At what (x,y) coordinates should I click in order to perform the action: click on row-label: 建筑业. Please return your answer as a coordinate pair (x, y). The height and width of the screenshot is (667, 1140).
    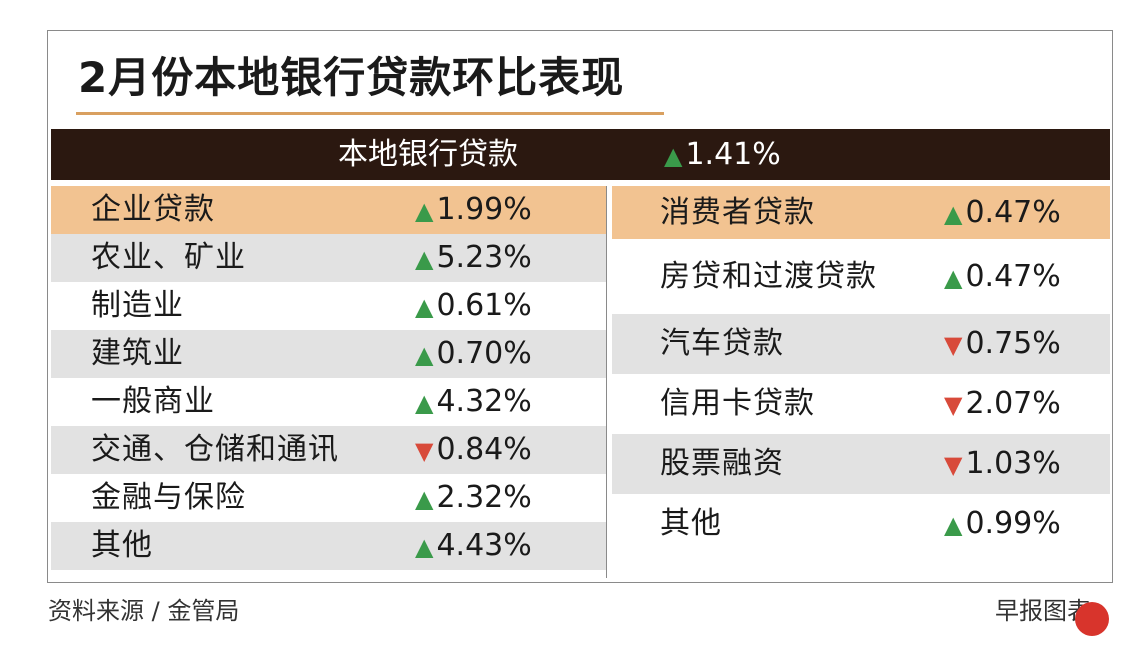
    Looking at the image, I should click on (137, 353).